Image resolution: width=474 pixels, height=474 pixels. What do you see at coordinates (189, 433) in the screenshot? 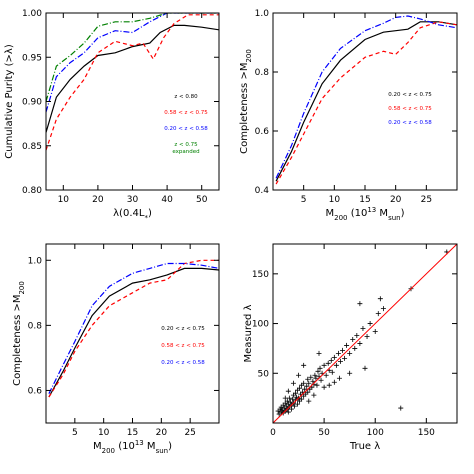
I see `x-tick-label: 25` at bounding box center [189, 433].